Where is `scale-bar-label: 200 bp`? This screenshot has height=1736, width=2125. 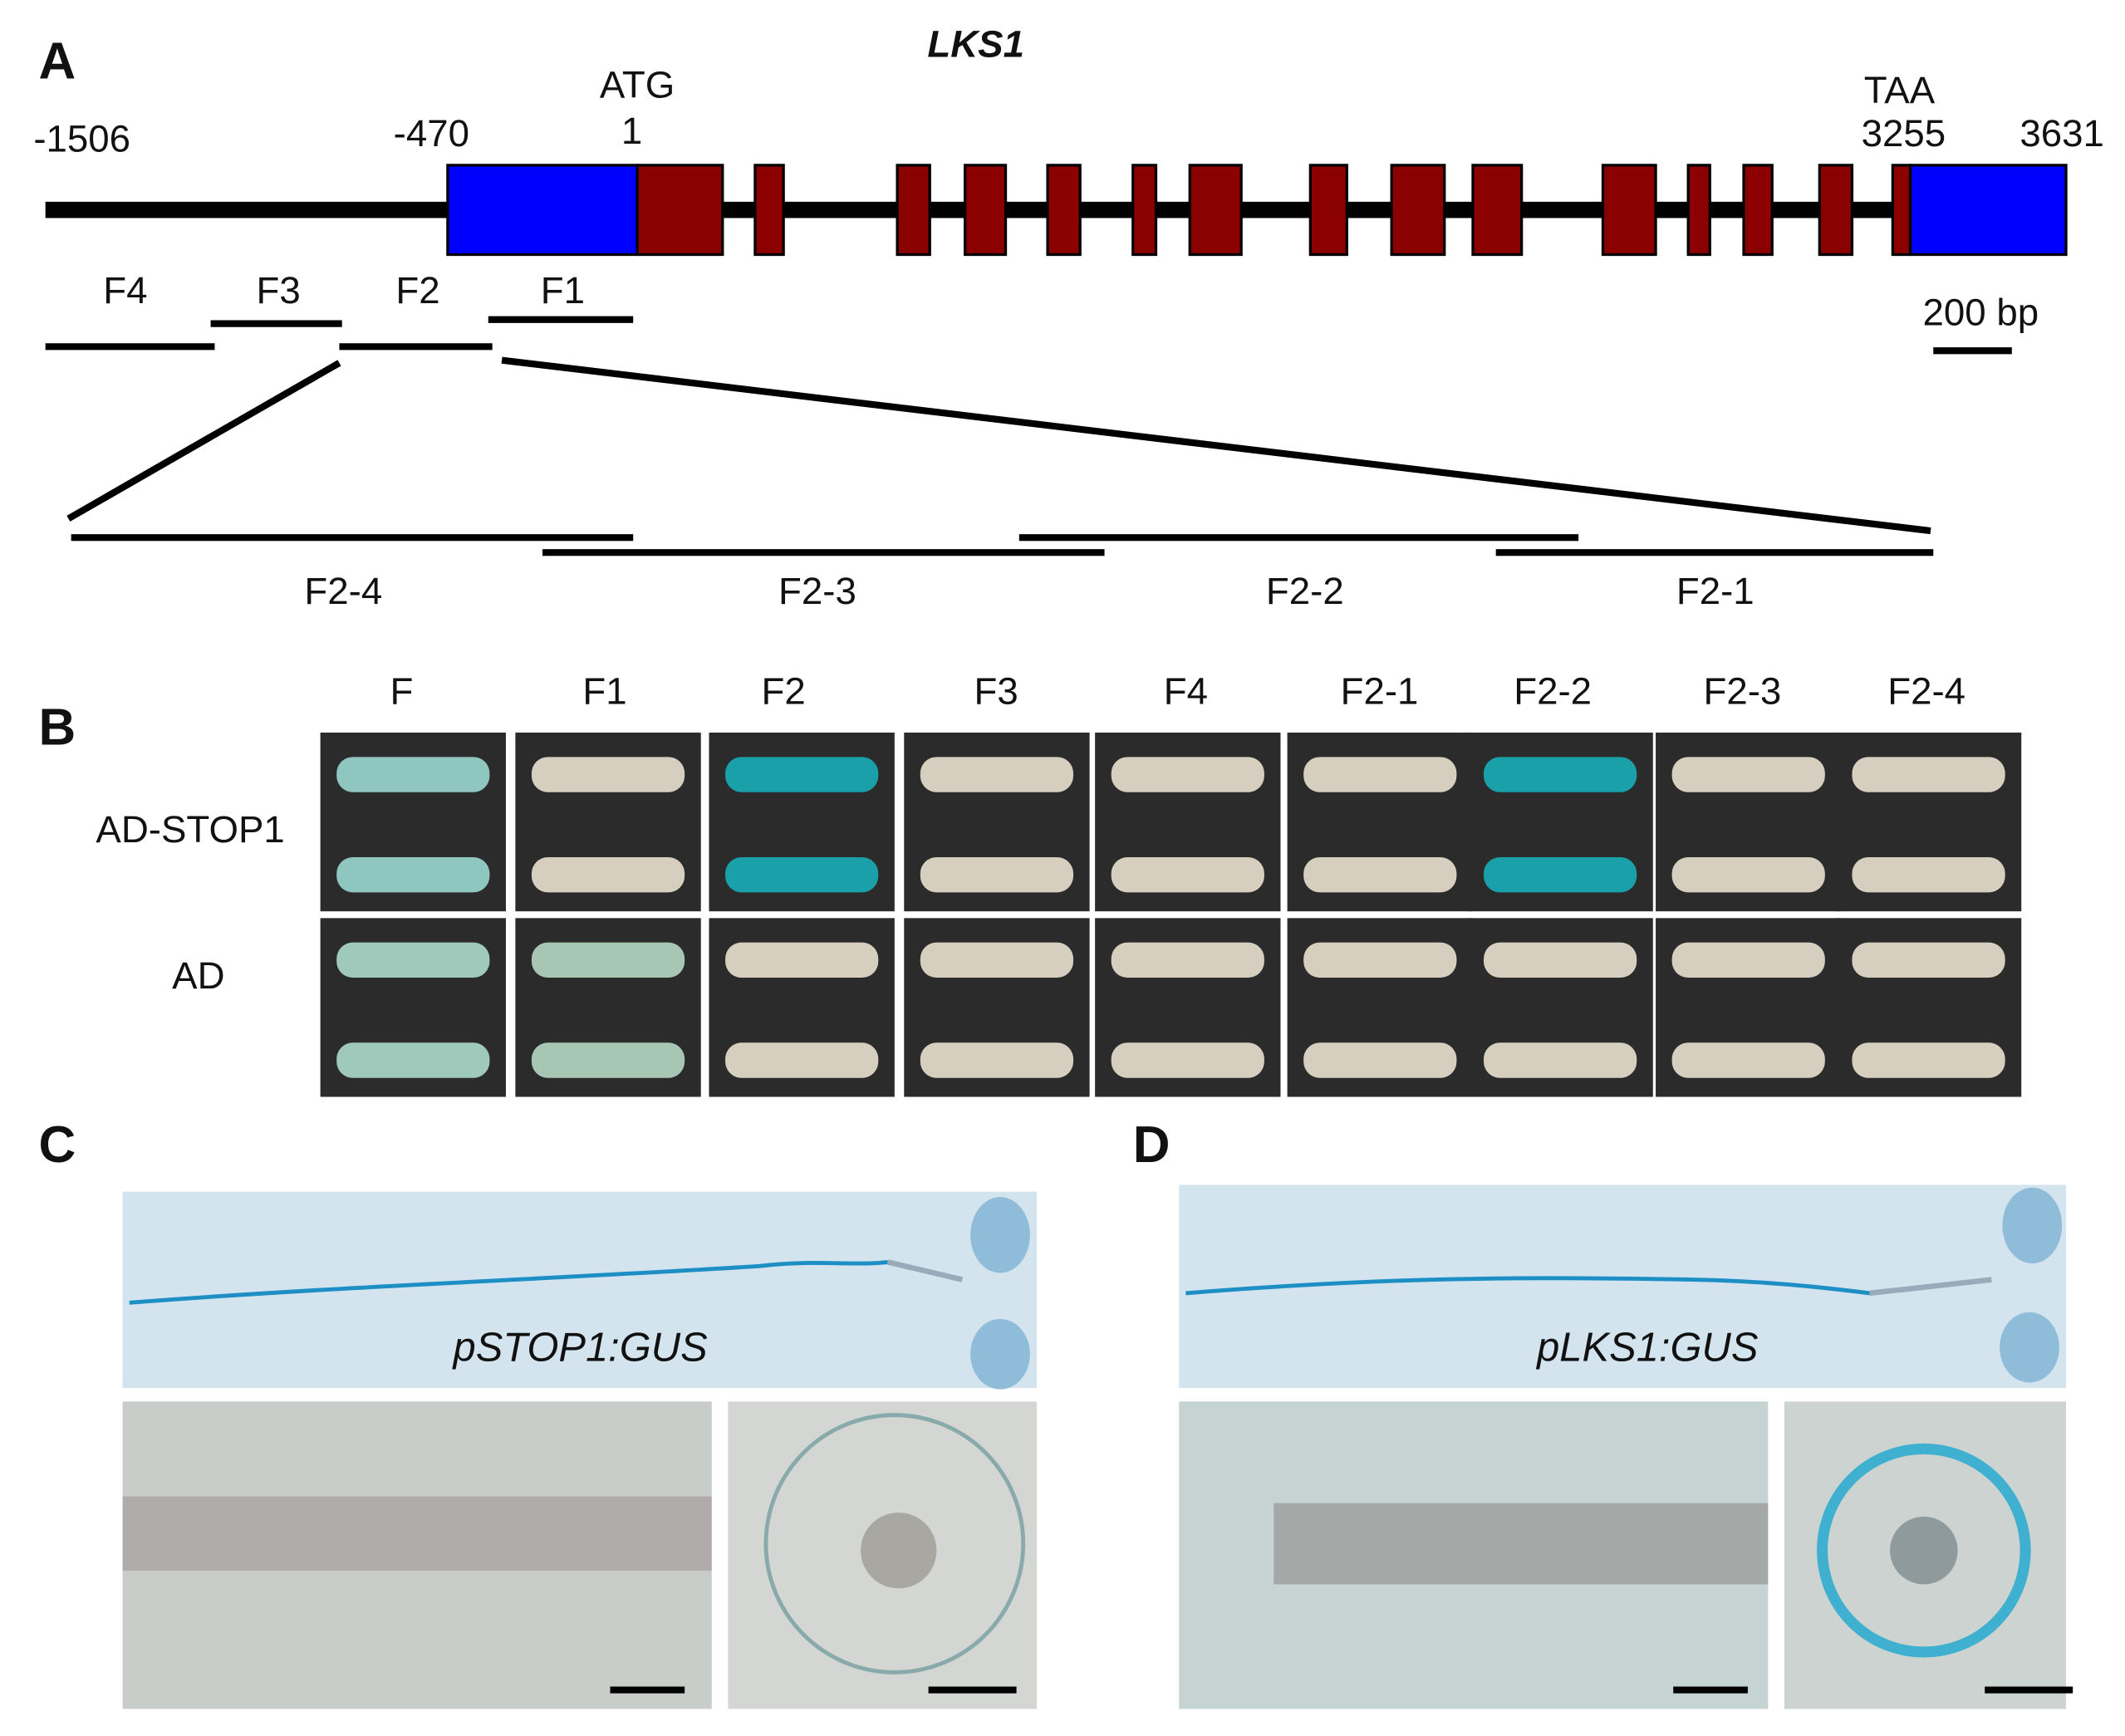 scale-bar-label: 200 bp is located at coordinates (1981, 312).